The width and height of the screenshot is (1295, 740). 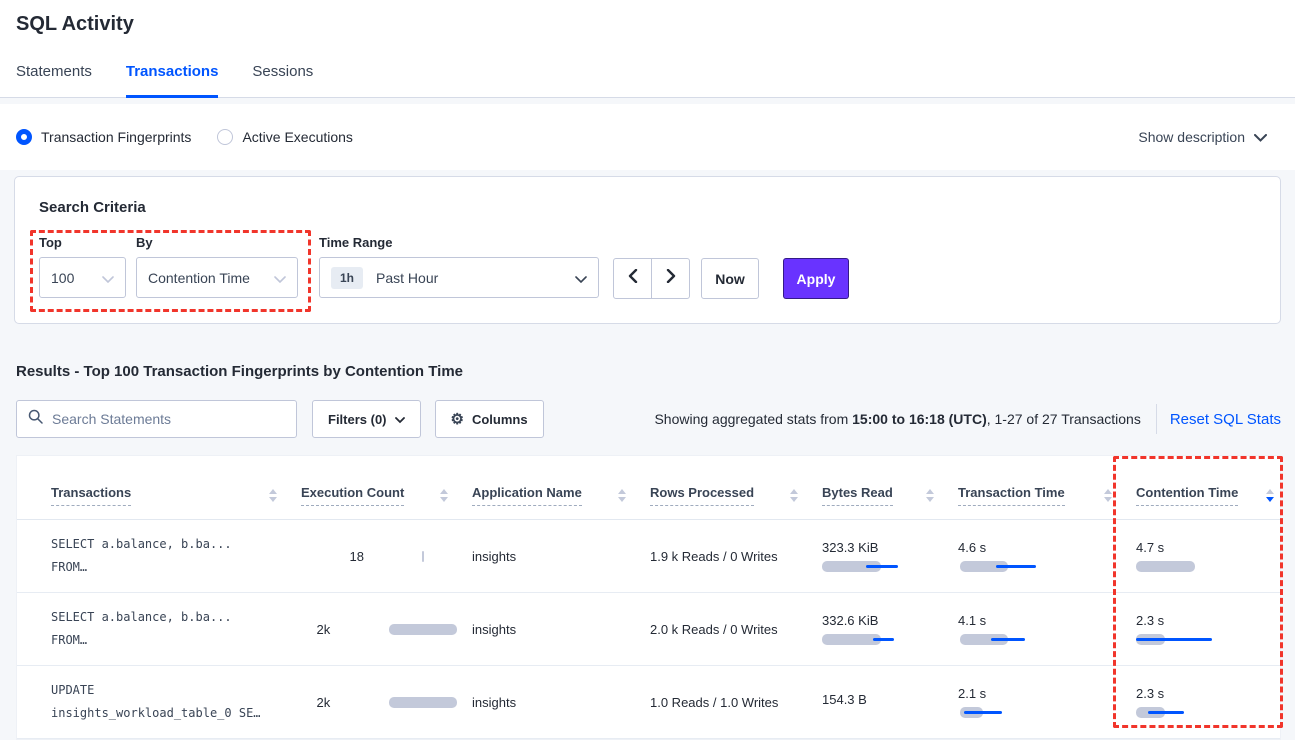 What do you see at coordinates (103, 137) in the screenshot?
I see `radio-transaction-fingerprints: Transaction Fingerprints` at bounding box center [103, 137].